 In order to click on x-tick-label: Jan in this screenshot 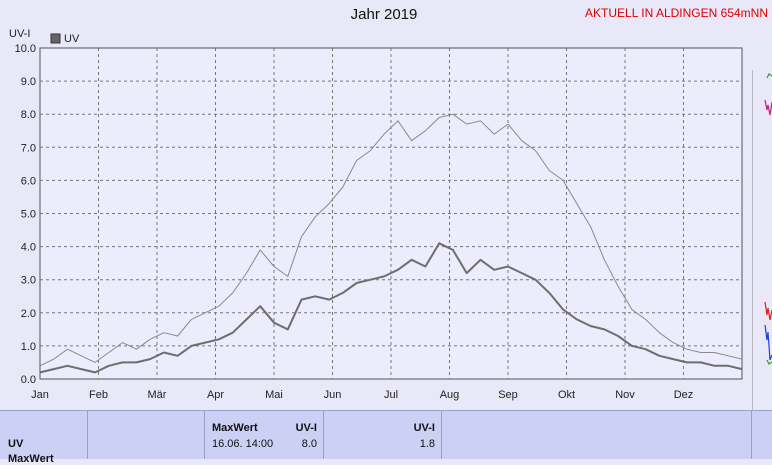, I will do `click(40, 395)`.